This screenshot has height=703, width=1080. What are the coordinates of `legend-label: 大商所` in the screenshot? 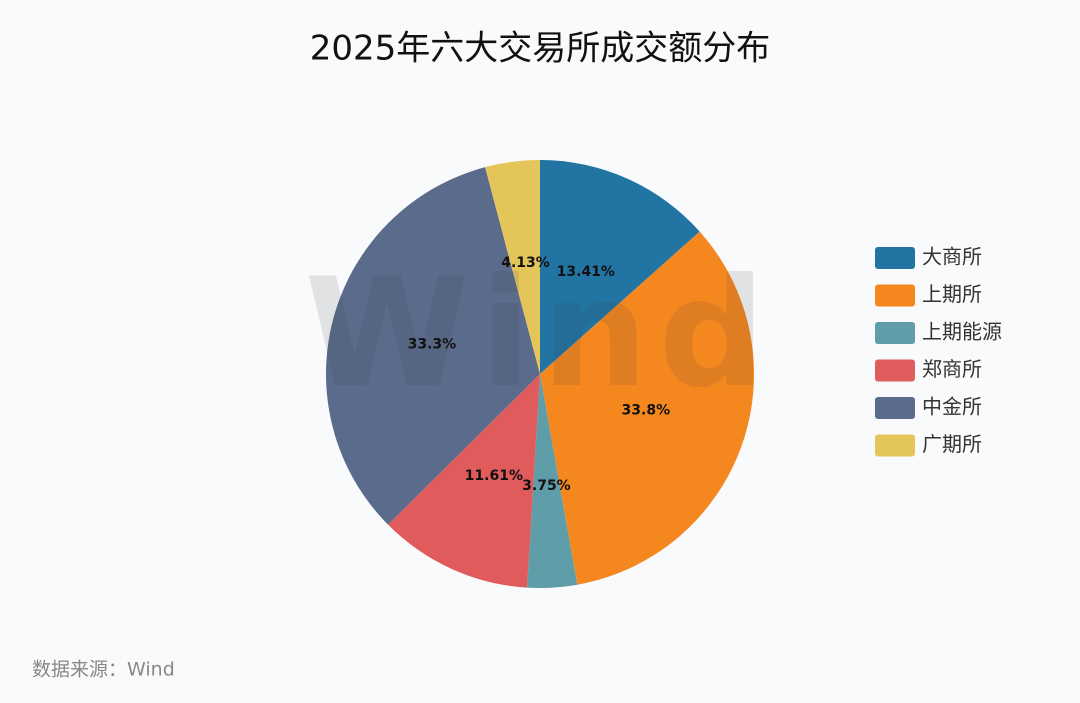 It's located at (952, 257).